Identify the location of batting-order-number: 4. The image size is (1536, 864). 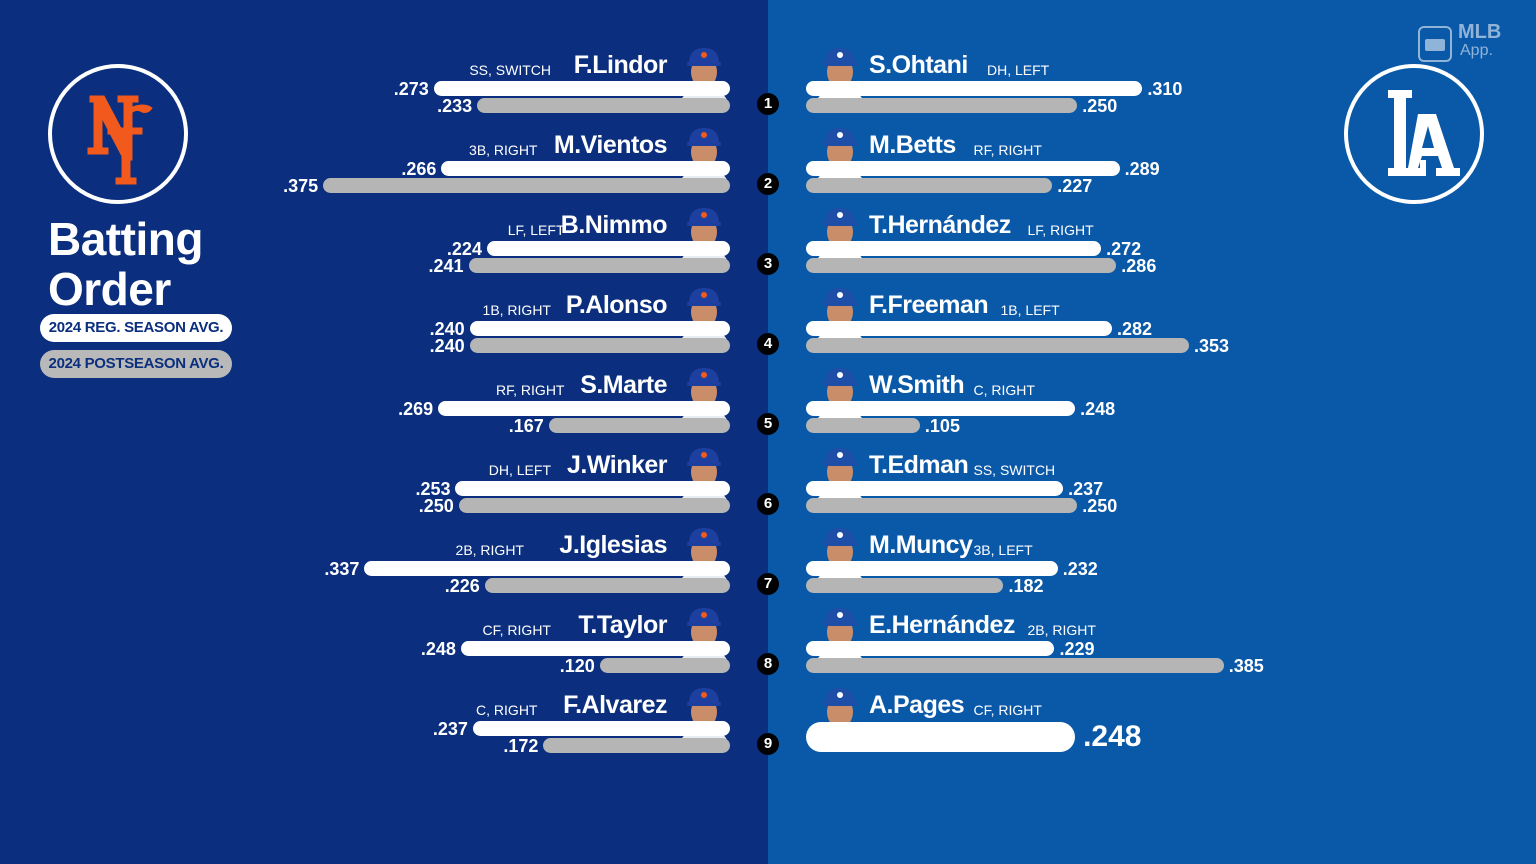
(768, 344).